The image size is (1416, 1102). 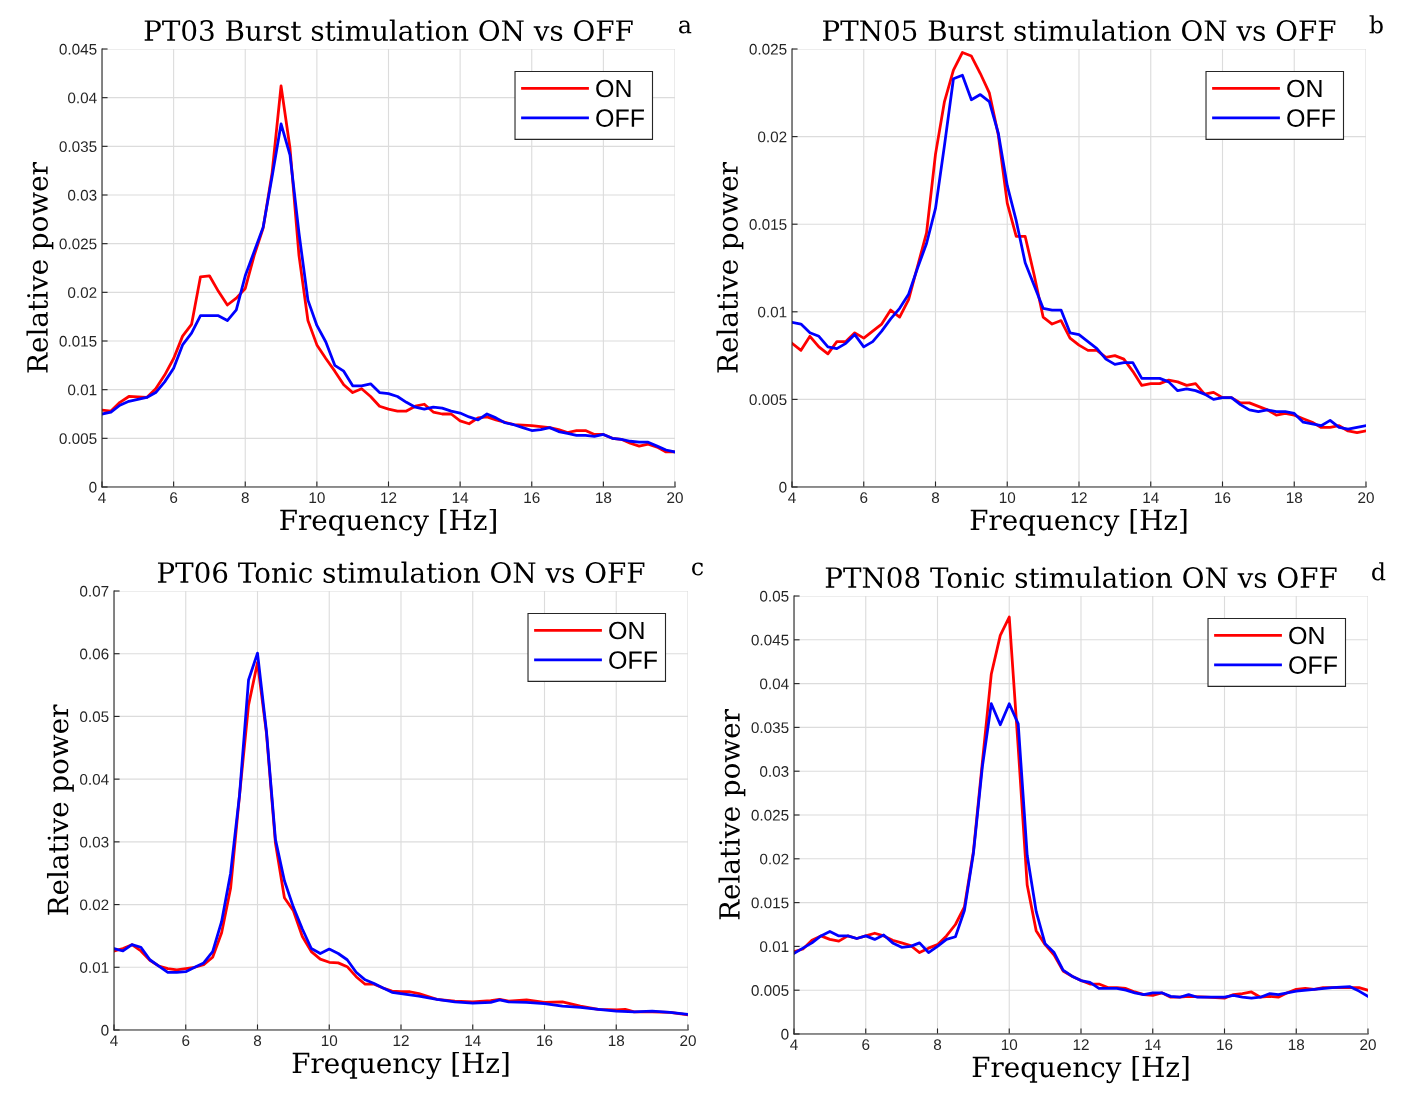 What do you see at coordinates (1081, 577) in the screenshot?
I see `chart-title: PTN08 Tonic stimulation ON vs OFF` at bounding box center [1081, 577].